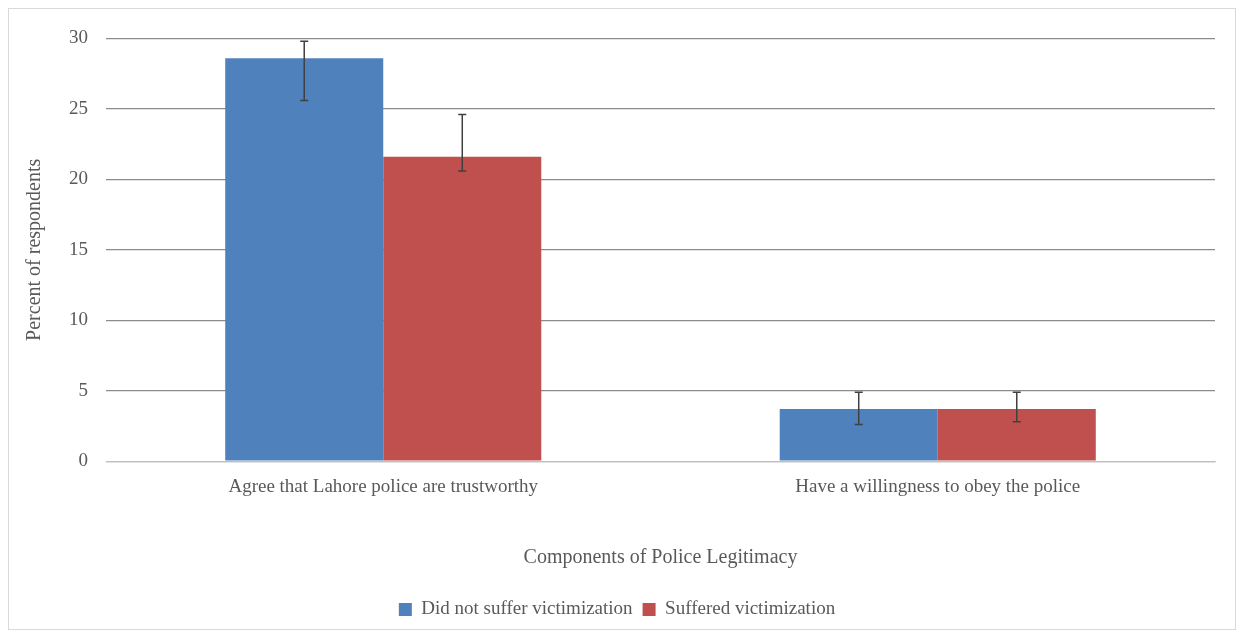 The image size is (1244, 638). What do you see at coordinates (78, 107) in the screenshot?
I see `y-tick-label: 25` at bounding box center [78, 107].